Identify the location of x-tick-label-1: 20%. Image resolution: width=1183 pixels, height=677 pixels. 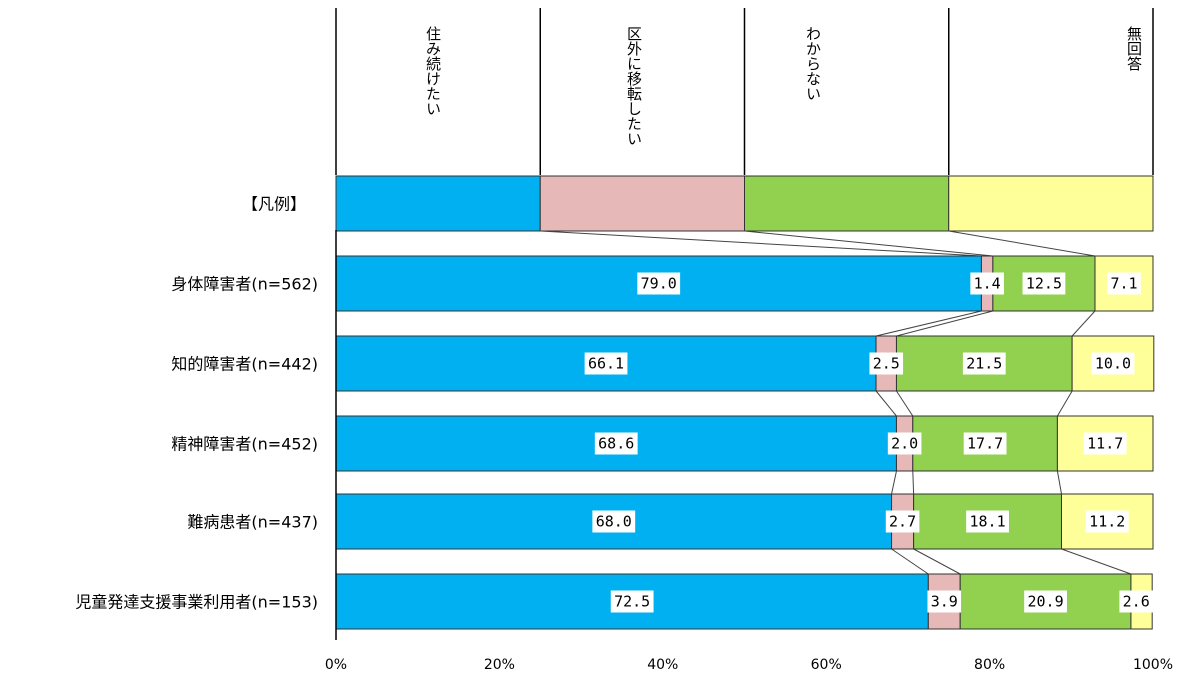
(499, 665).